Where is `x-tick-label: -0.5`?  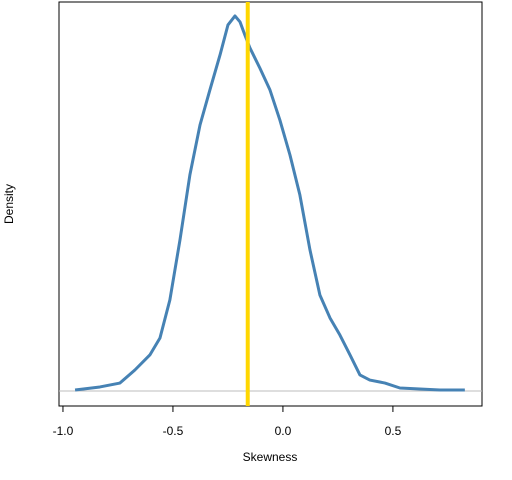
x-tick-label: -0.5 is located at coordinates (173, 431).